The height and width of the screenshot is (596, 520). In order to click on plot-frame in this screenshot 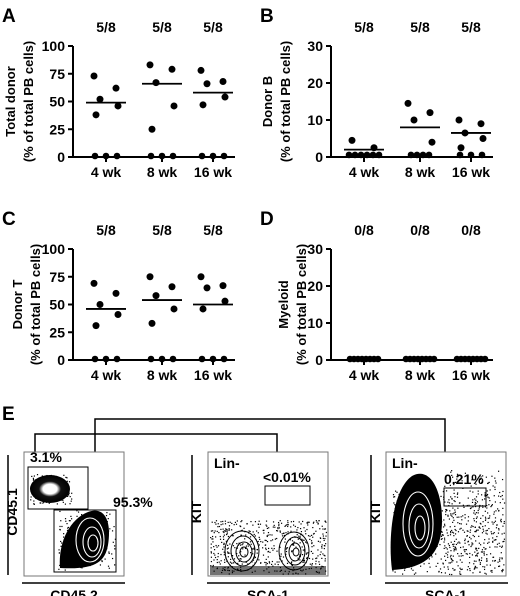, I will do `click(268, 514)`.